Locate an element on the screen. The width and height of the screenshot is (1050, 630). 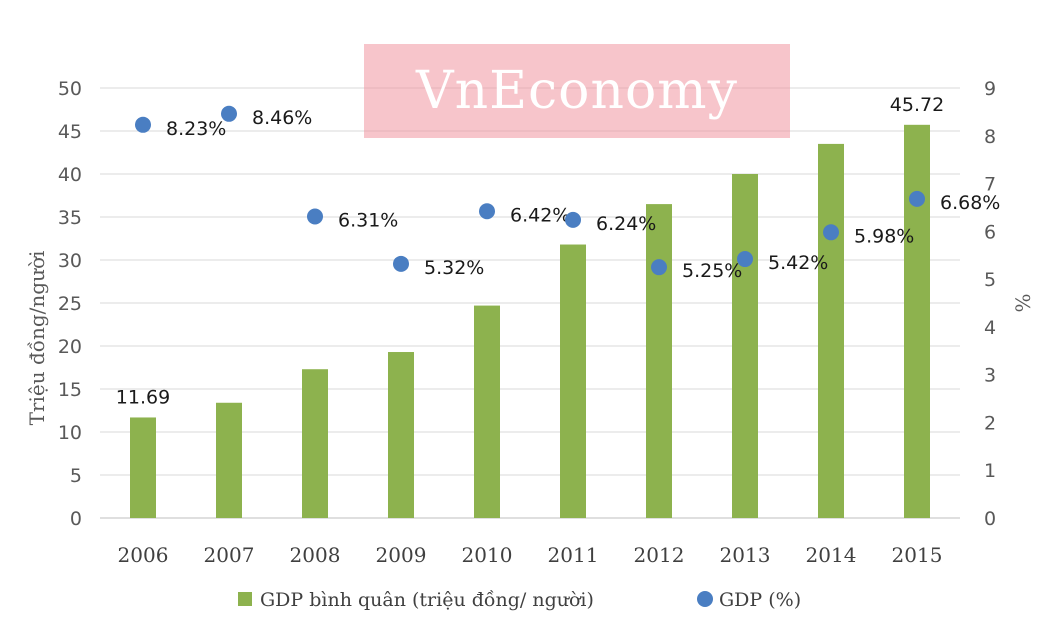
right-axis-title: % is located at coordinates (1023, 302).